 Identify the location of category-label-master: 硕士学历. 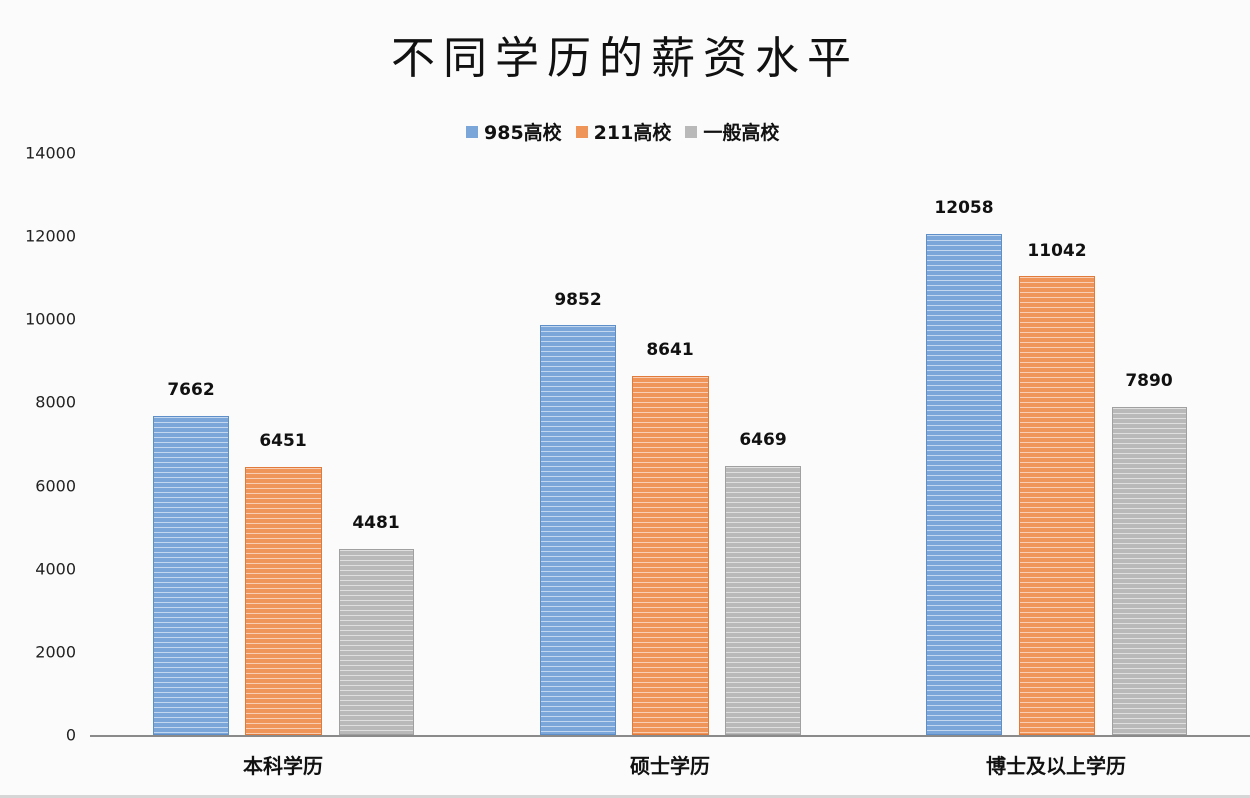
(670, 766).